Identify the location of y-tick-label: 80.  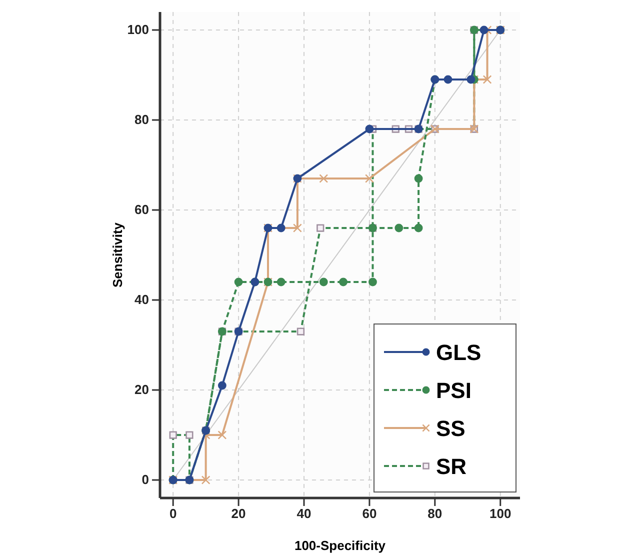
(141, 120).